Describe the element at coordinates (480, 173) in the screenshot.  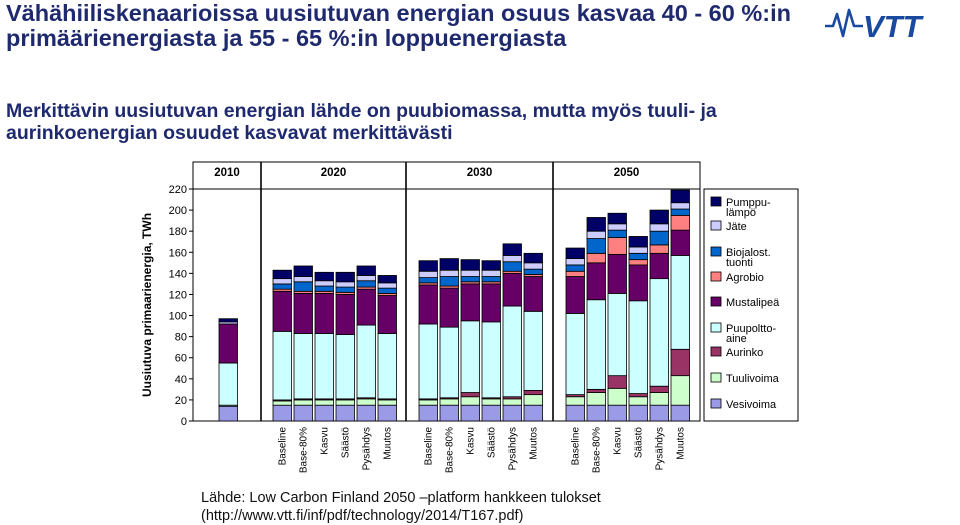
I see `group-label: 2030` at that location.